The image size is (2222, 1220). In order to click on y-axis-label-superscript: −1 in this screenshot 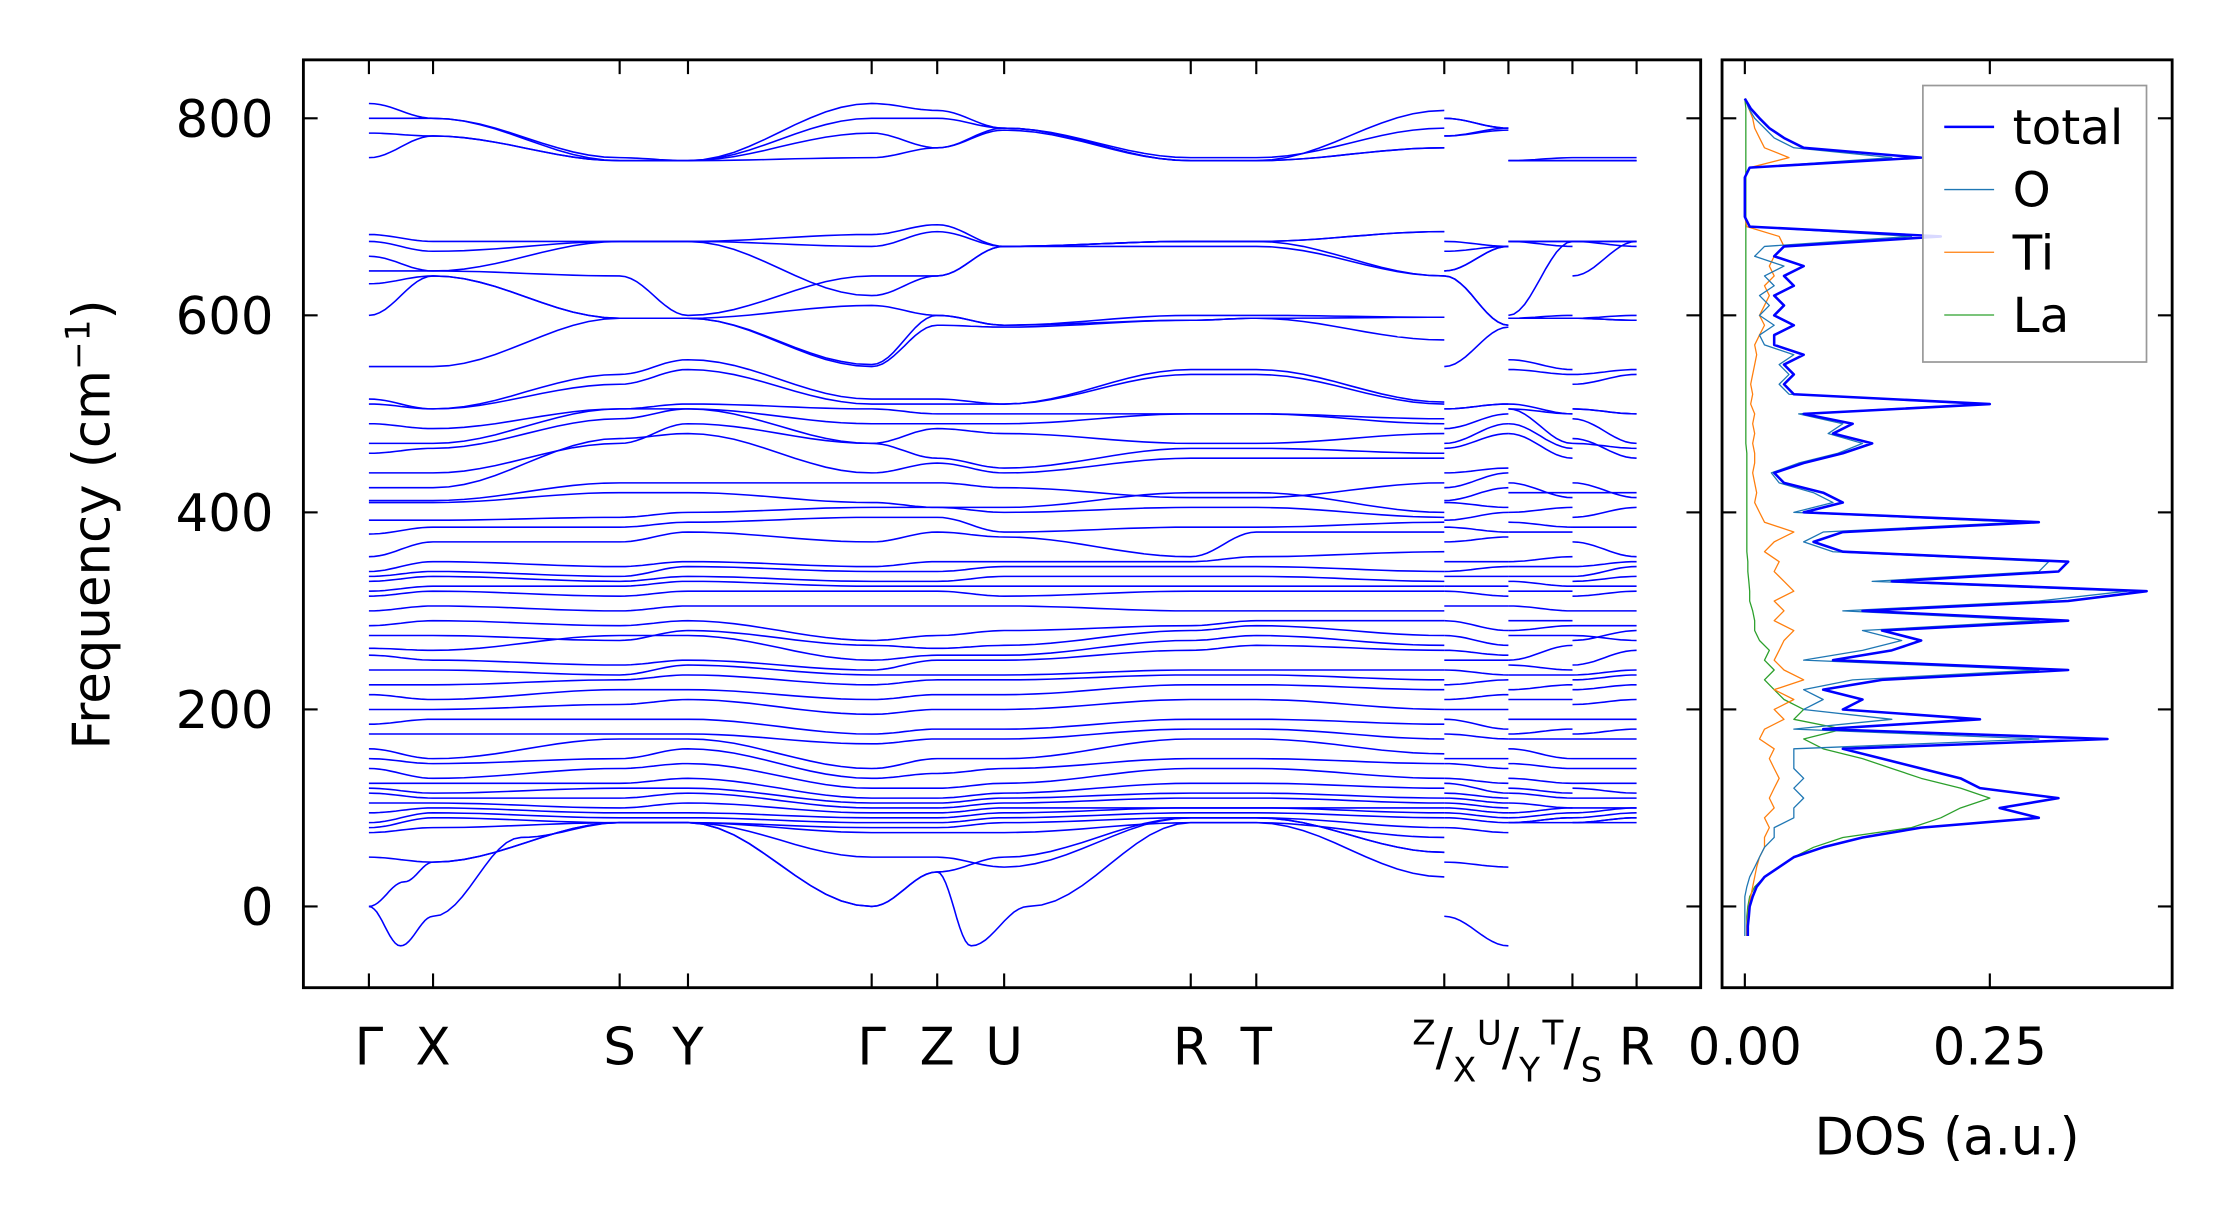, I will do `click(79, 345)`.